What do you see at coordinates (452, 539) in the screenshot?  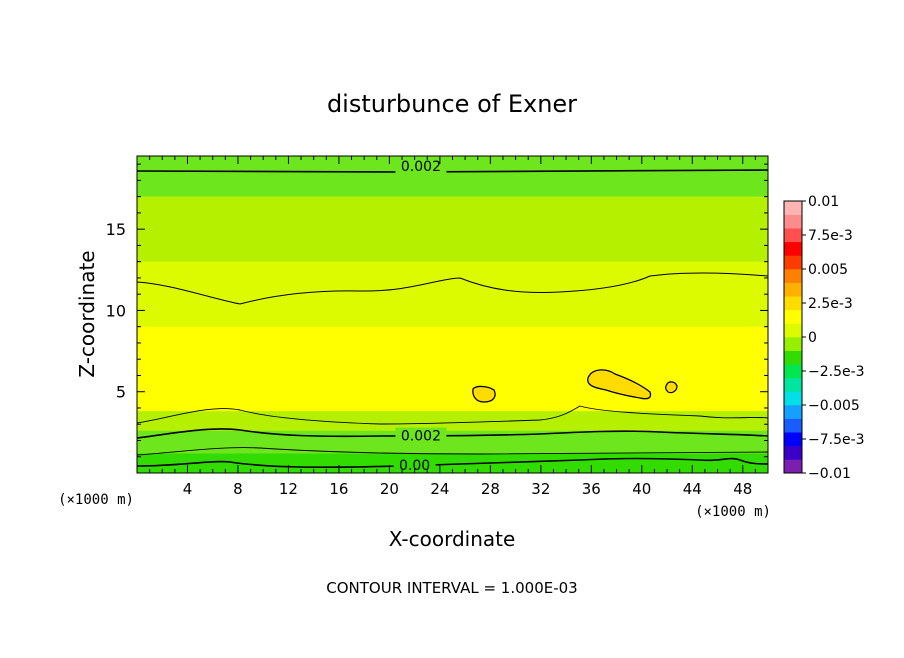 I see `x-axis-label: X-coordinate` at bounding box center [452, 539].